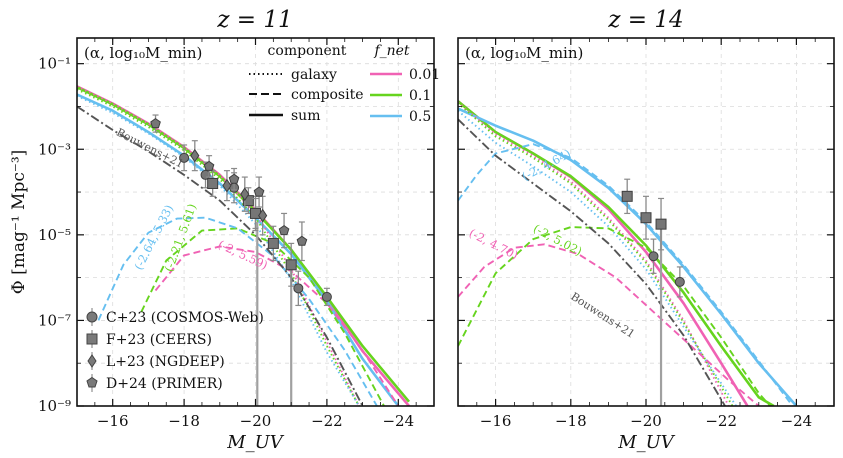 This screenshot has width=843, height=458. I want to click on legend-data-ngdeep: L+23 (NGDEEP), so click(156, 361).